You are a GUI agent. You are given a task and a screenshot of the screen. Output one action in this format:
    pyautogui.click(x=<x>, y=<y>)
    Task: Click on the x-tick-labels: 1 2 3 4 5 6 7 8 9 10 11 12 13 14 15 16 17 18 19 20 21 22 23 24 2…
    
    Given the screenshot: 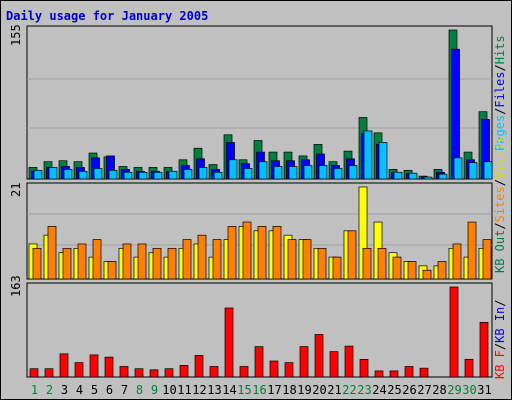 What is the action you would take?
    pyautogui.click(x=261, y=390)
    